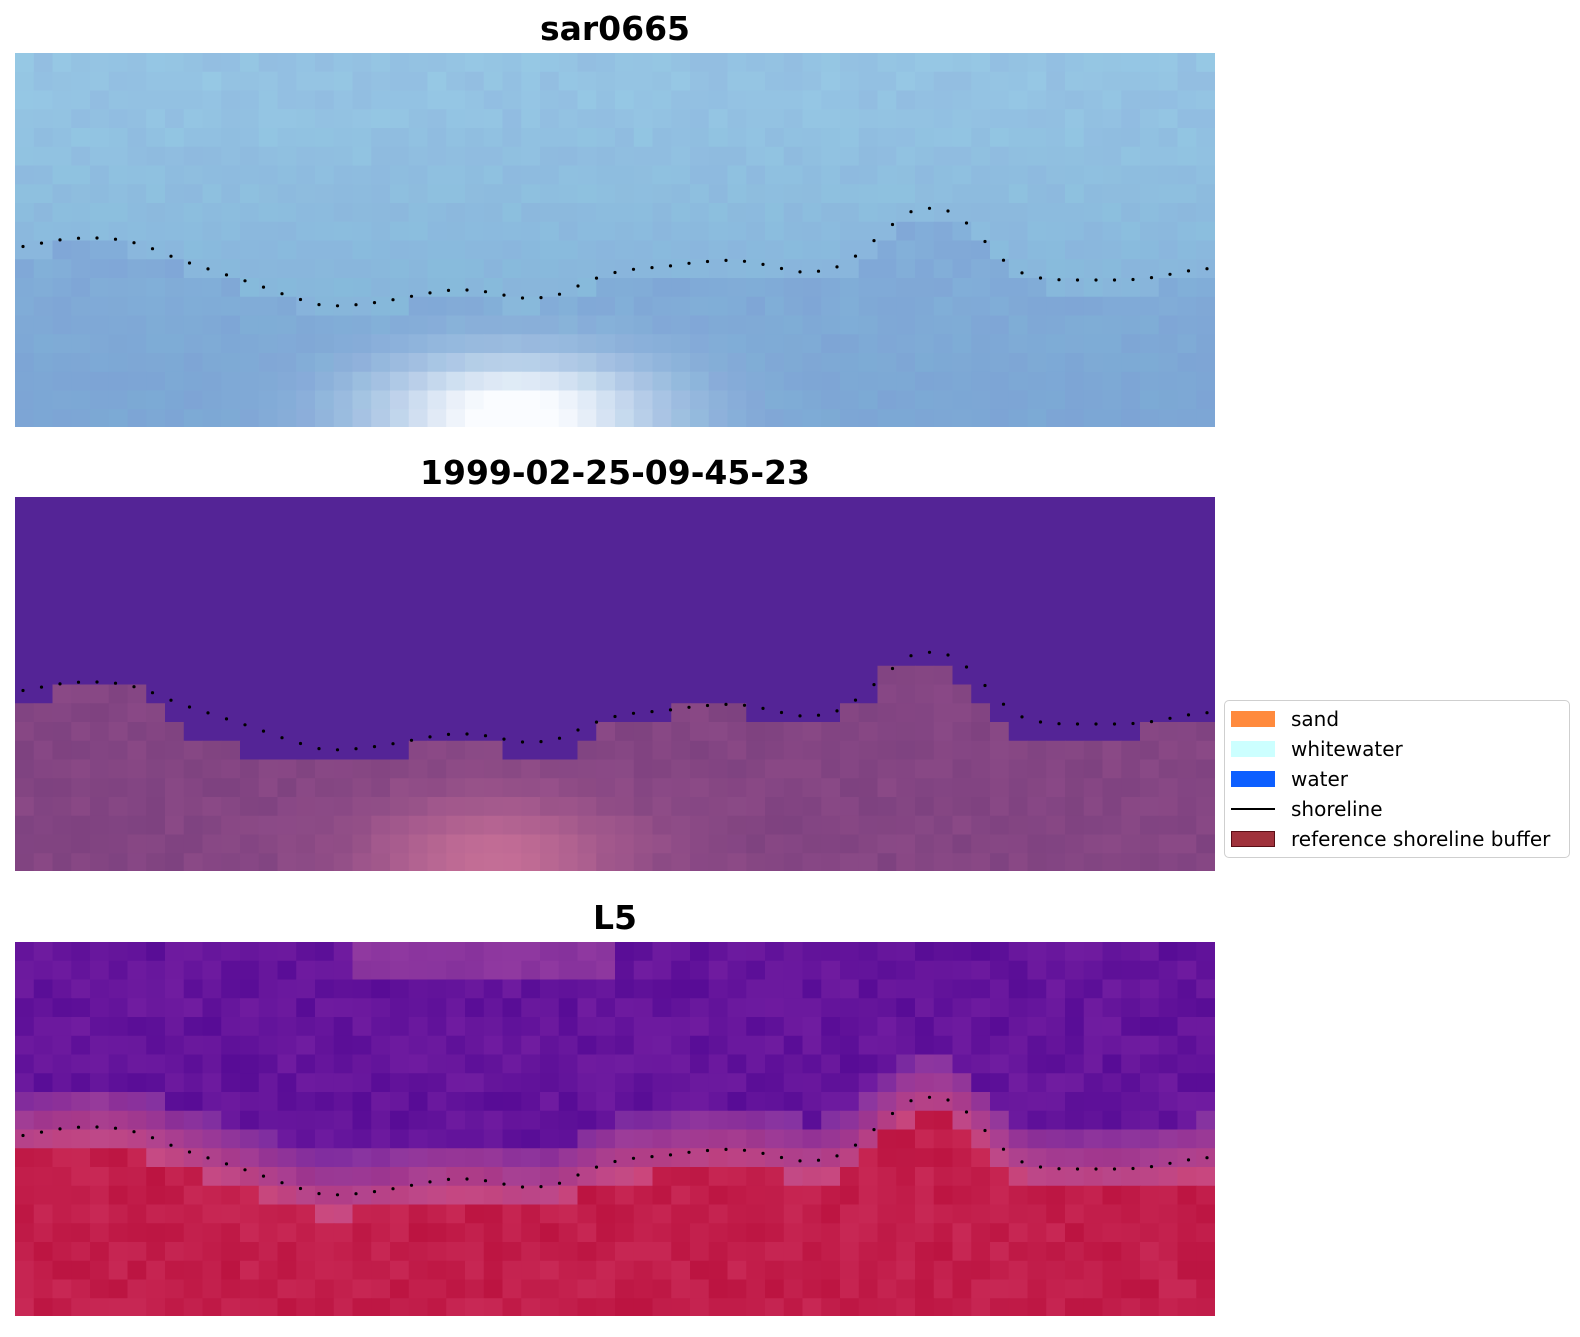 Image resolution: width=1580 pixels, height=1337 pixels. Describe the element at coordinates (1319, 779) in the screenshot. I see `legend-label-water: water` at that location.